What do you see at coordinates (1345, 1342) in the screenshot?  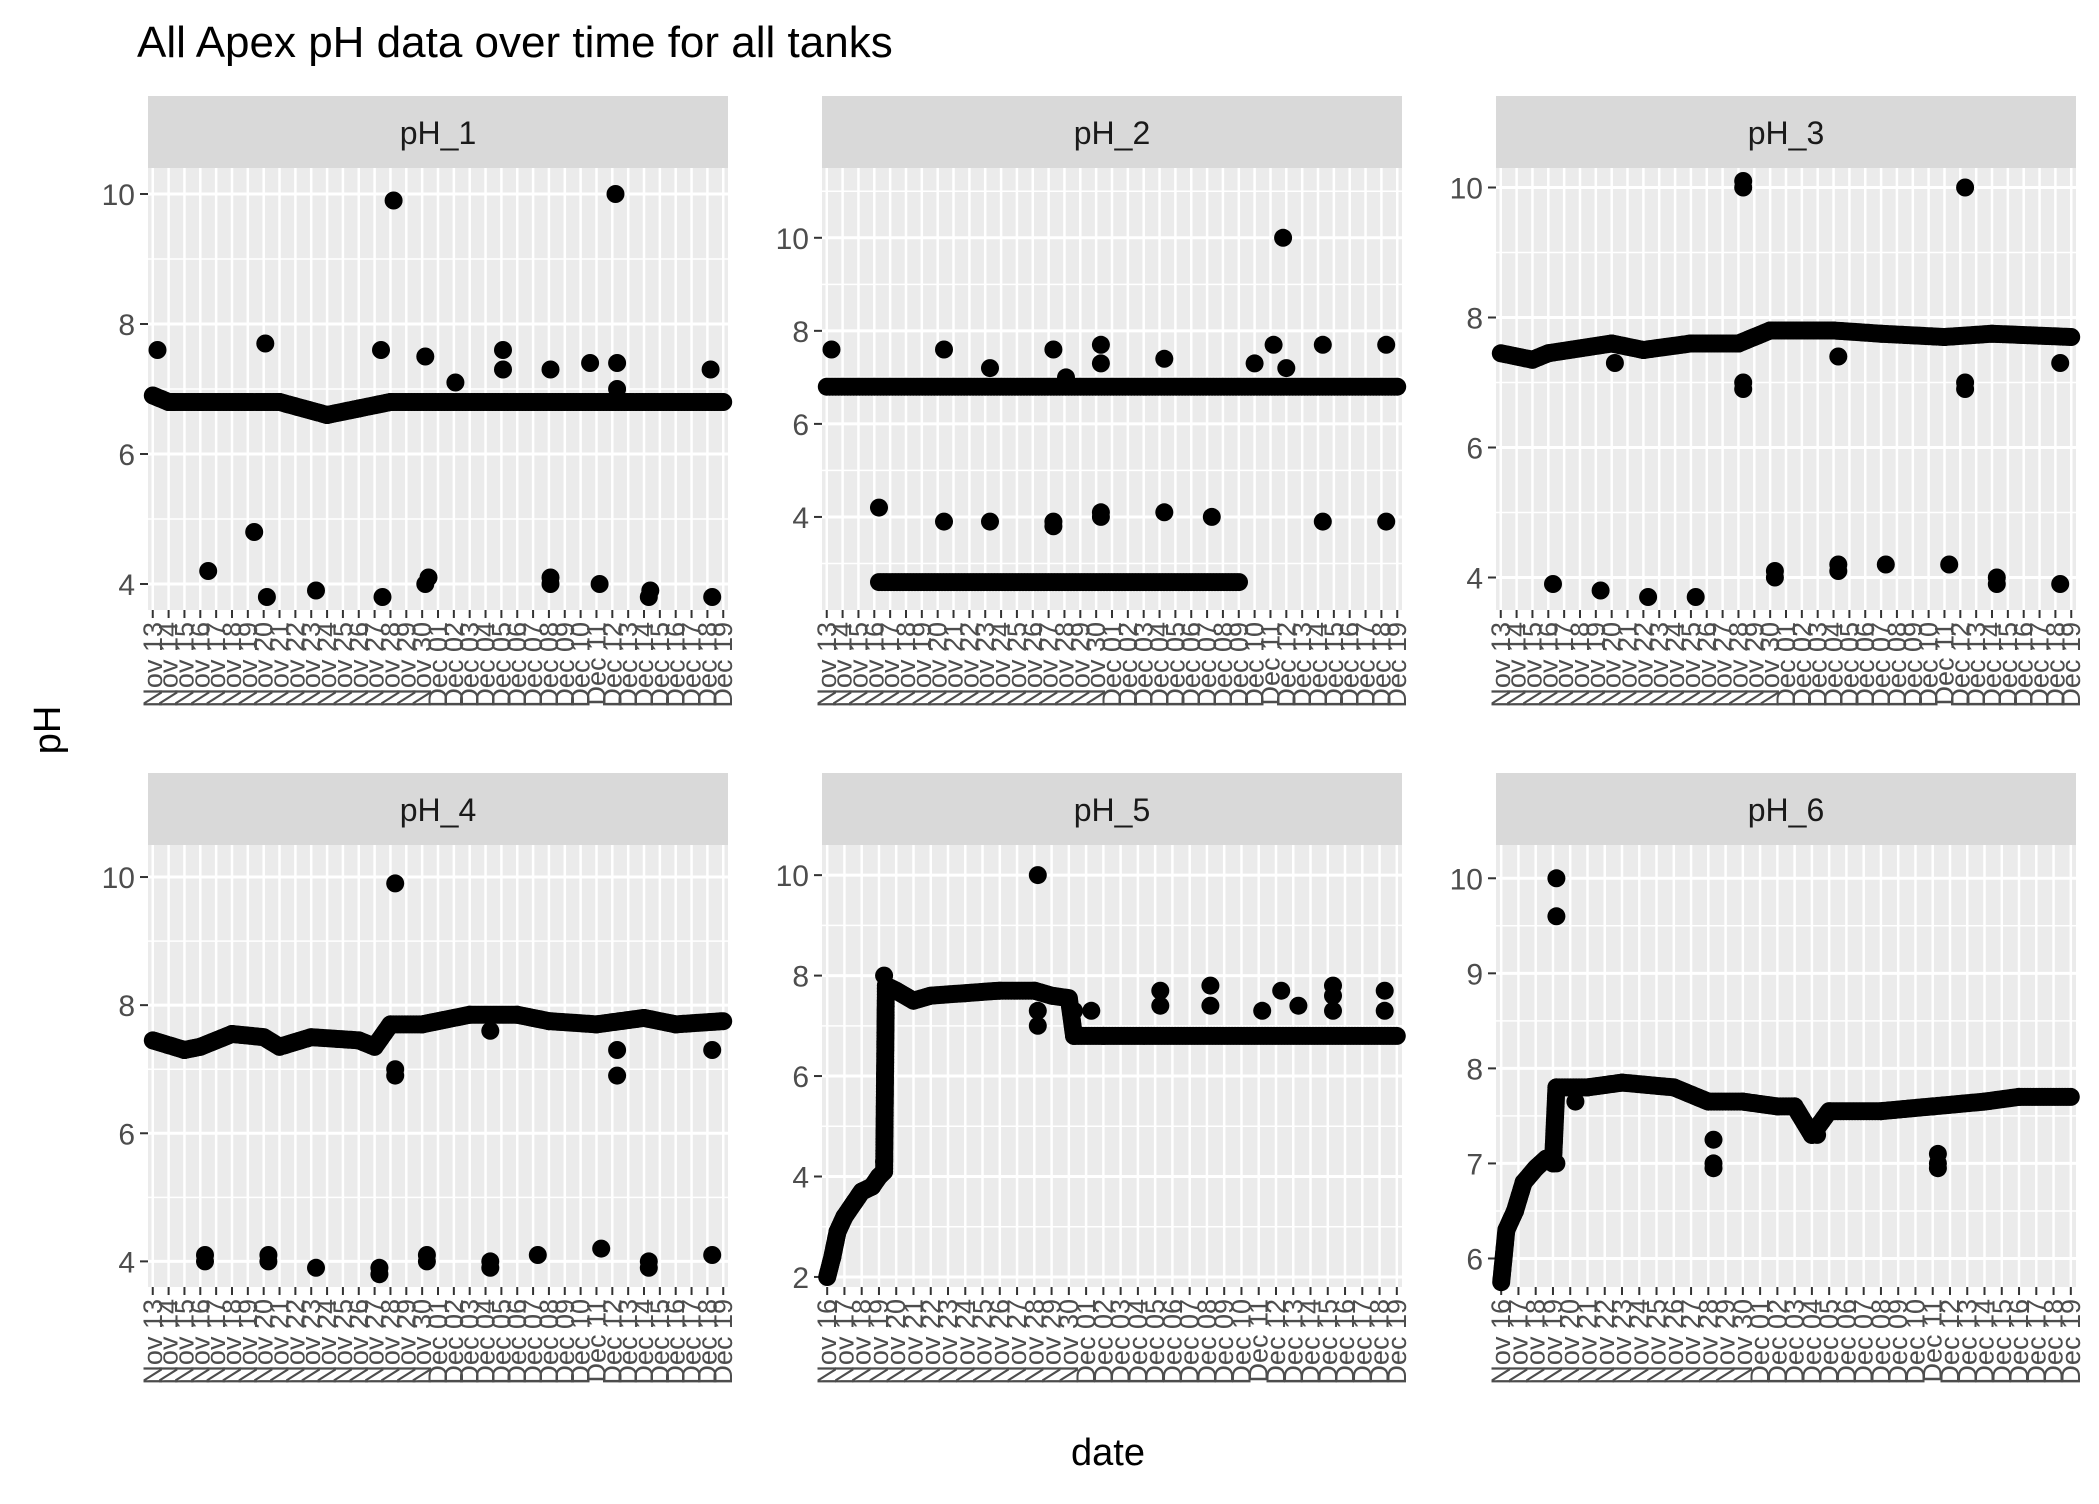 I see `x-tick-label: Dec 16` at bounding box center [1345, 1342].